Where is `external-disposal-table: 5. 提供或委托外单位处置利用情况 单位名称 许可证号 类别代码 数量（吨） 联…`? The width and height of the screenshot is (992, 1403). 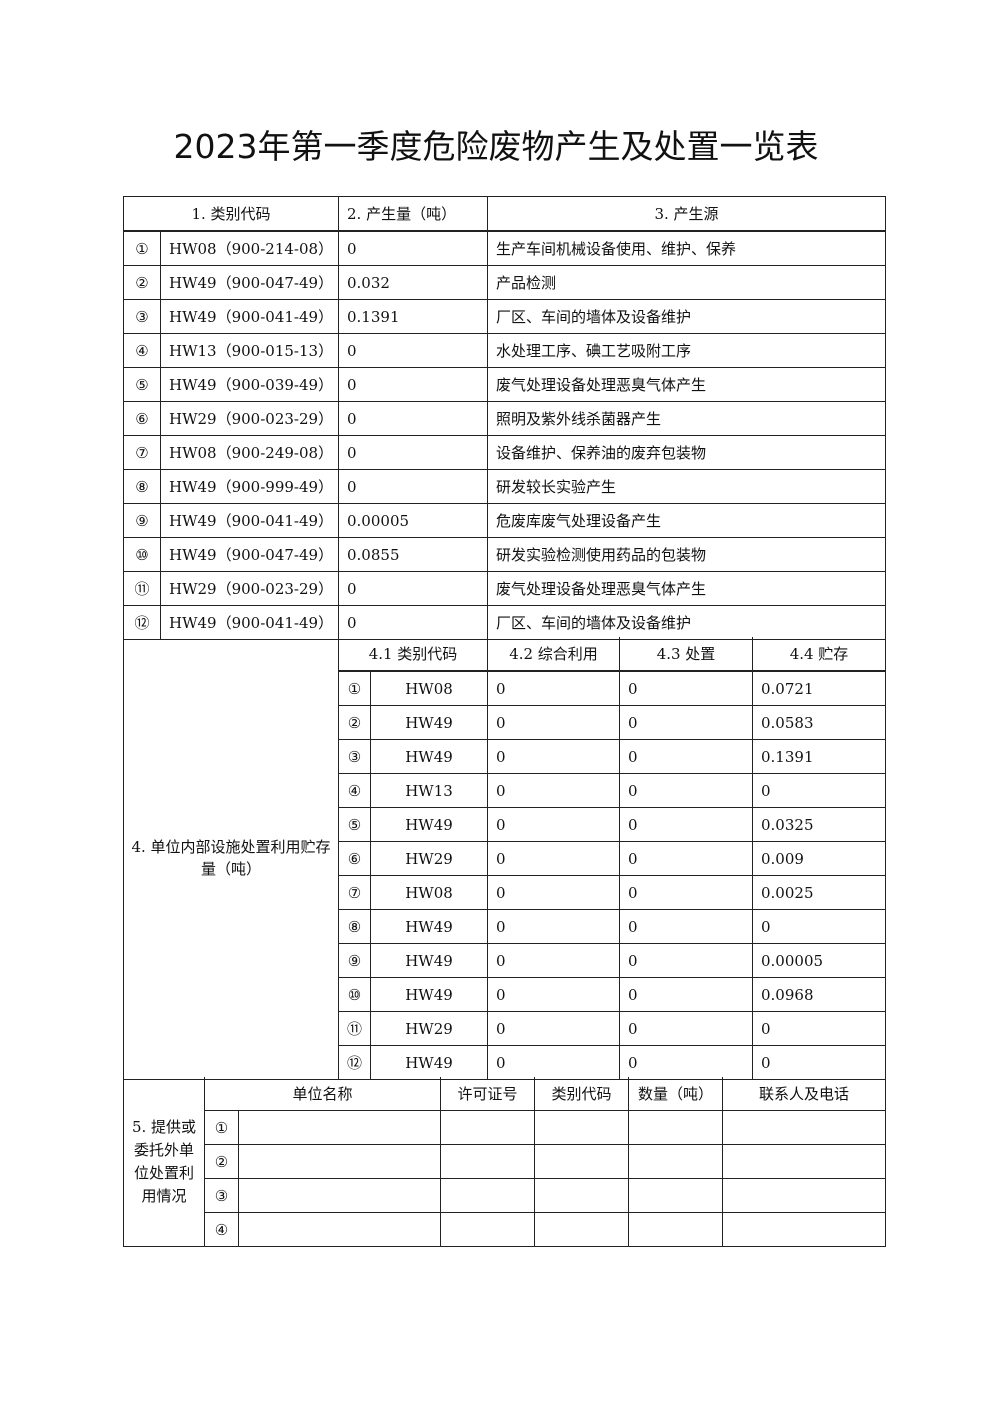
external-disposal-table: 5. 提供或委托外单位处置利用情况 单位名称 许可证号 类别代码 数量（吨） 联… is located at coordinates (505, 1162).